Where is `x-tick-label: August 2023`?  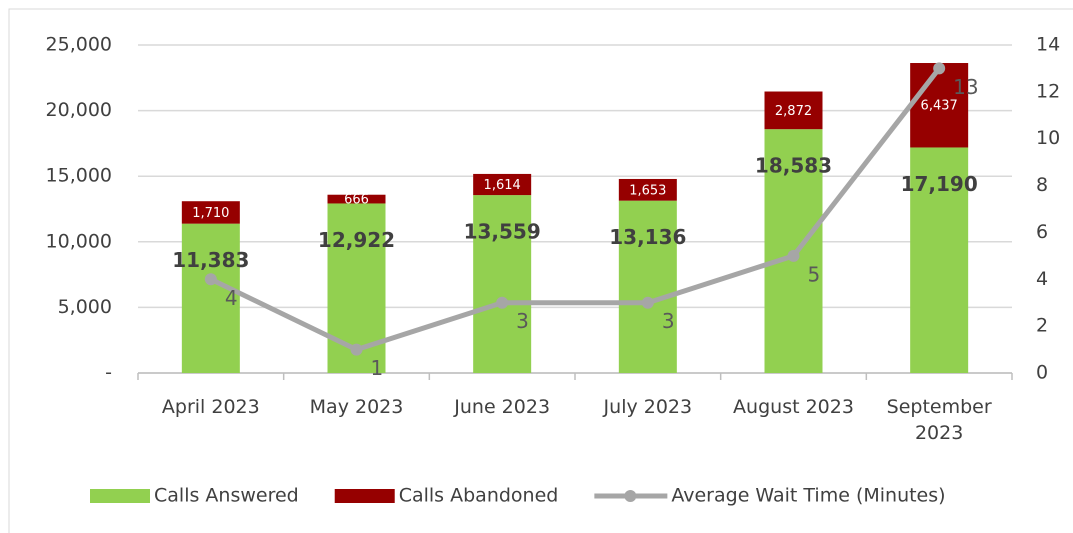 x-tick-label: August 2023 is located at coordinates (793, 407).